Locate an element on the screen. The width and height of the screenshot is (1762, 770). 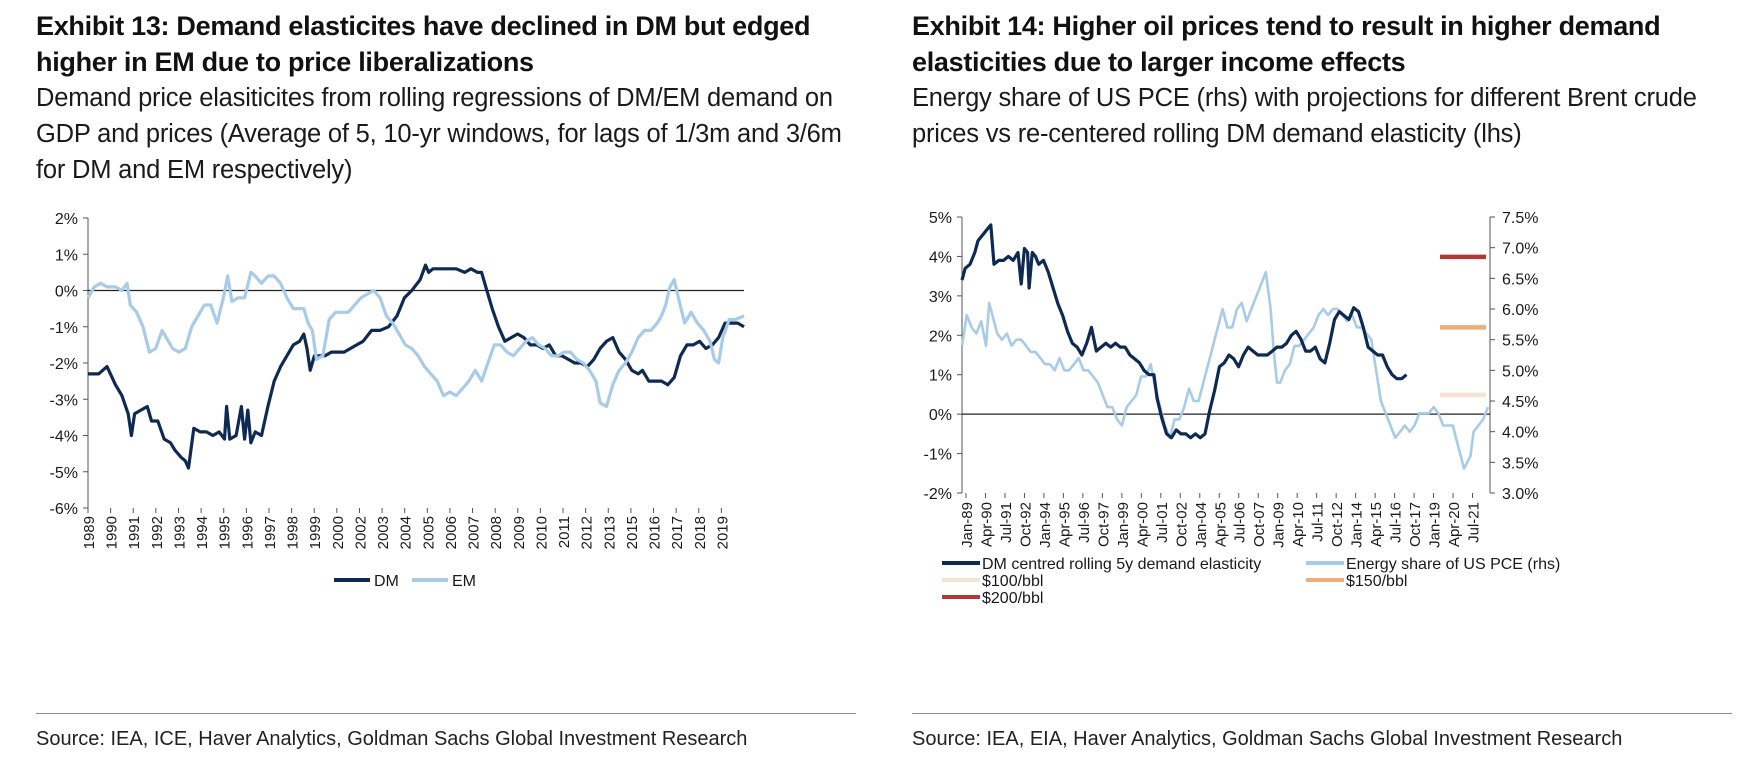
x-tick-label: Jan-99 is located at coordinates (1123, 525).